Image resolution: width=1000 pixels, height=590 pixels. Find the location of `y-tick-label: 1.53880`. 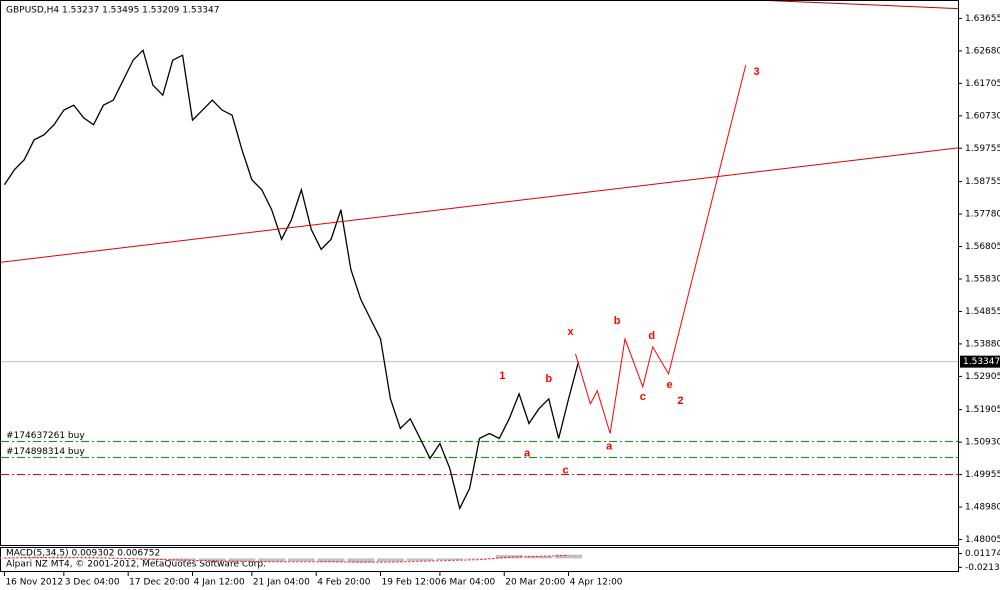

y-tick-label: 1.53880 is located at coordinates (982, 344).